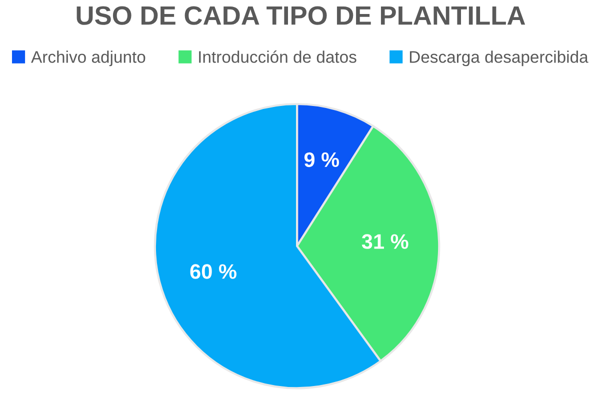  Describe the element at coordinates (301, 15) in the screenshot. I see `chart-title: USO DE CADA TIPO DE PLANTILLA` at that location.